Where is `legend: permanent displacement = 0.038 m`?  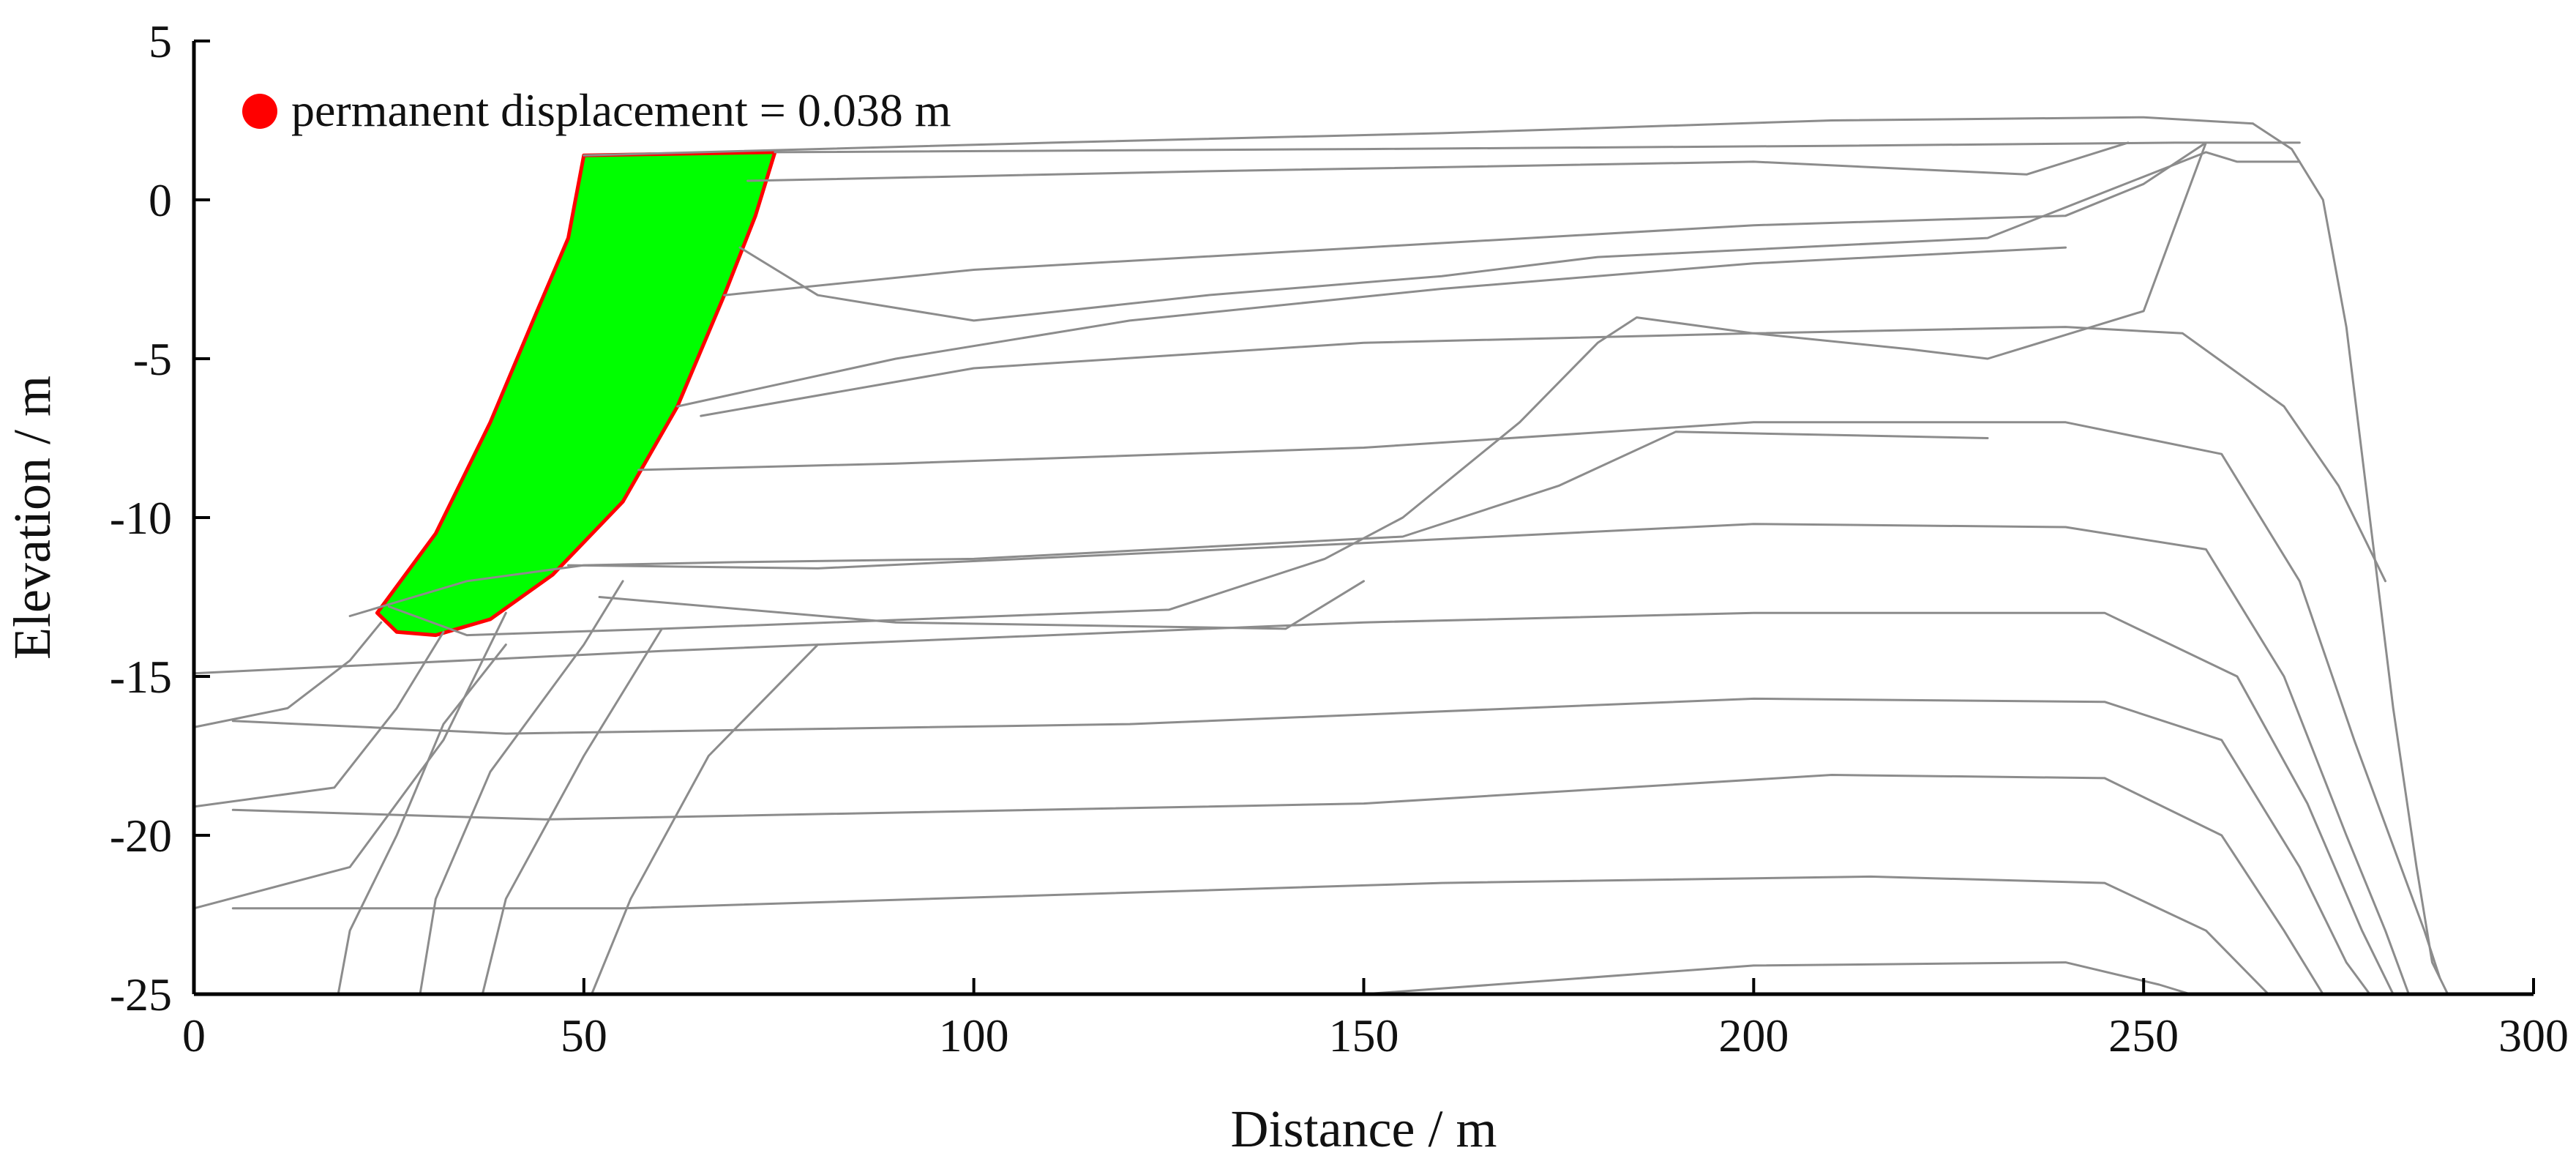 legend: permanent displacement = 0.038 m is located at coordinates (596, 110).